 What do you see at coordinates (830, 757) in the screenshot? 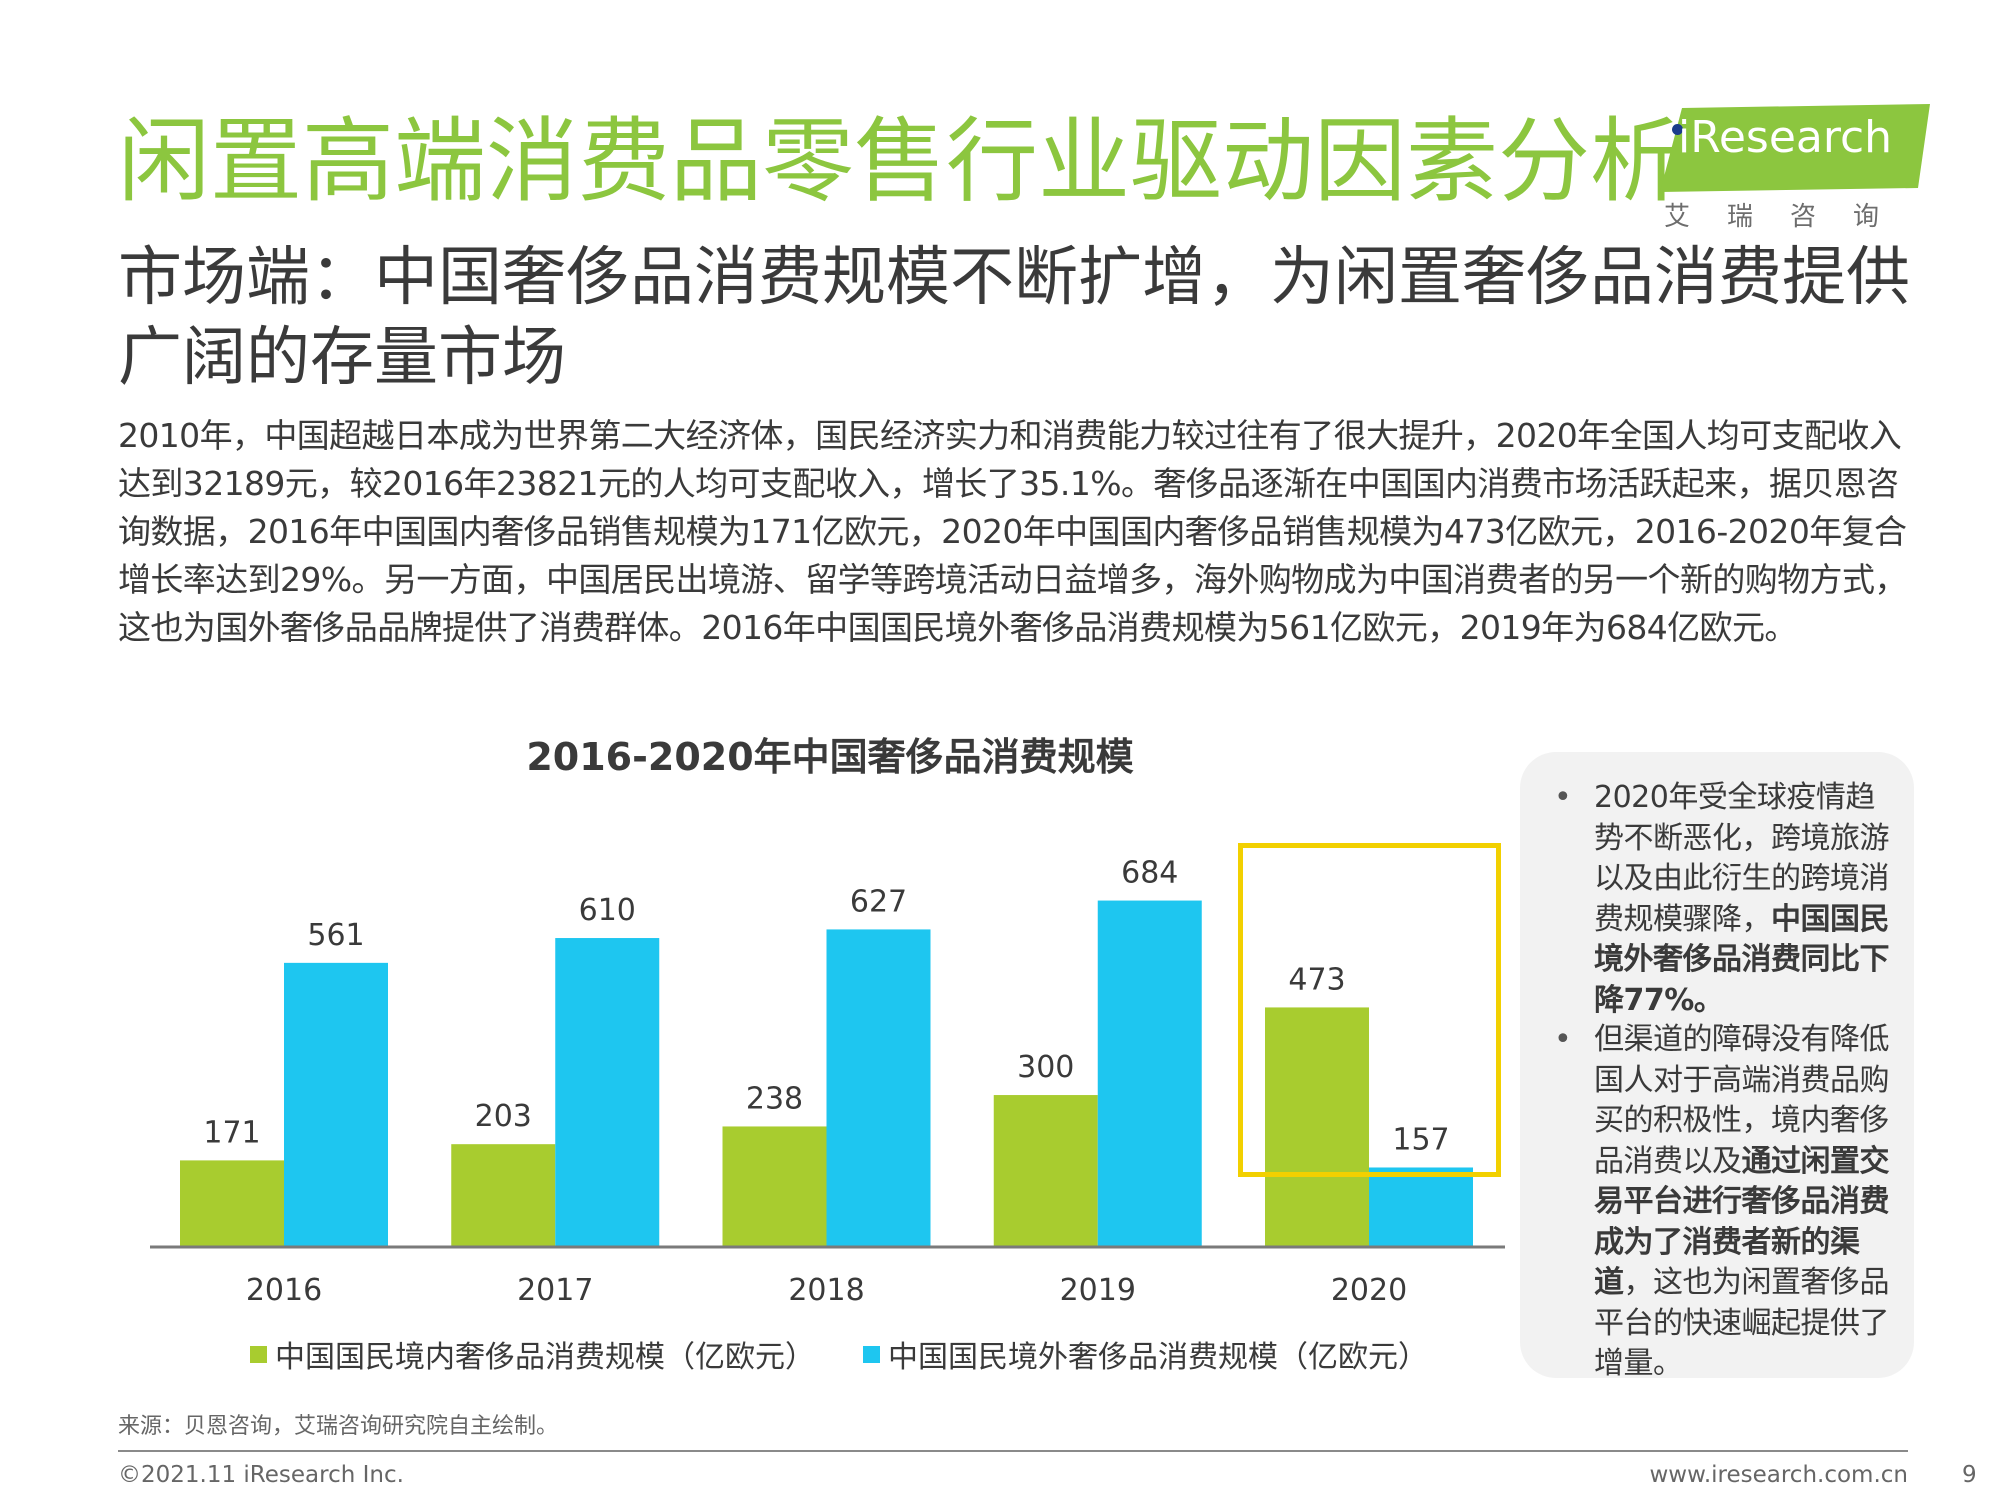
I see `chart-title: 2016-2020年中国奢侈品消费规模` at bounding box center [830, 757].